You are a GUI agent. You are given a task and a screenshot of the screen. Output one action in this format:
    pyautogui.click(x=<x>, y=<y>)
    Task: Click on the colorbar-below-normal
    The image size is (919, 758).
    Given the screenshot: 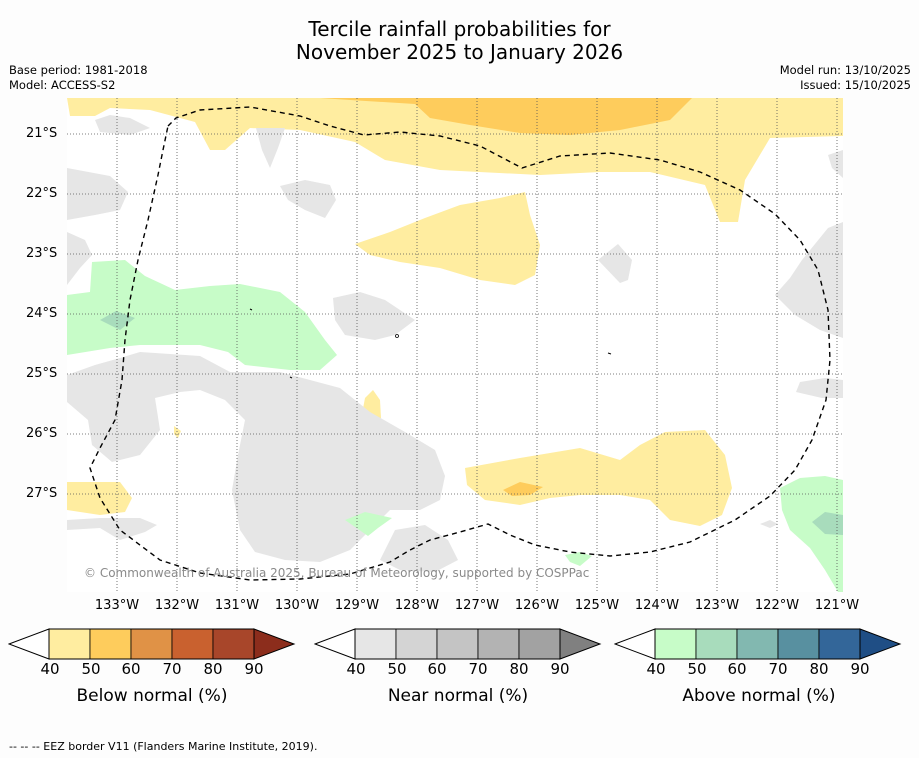 What is the action you would take?
    pyautogui.click(x=152, y=644)
    